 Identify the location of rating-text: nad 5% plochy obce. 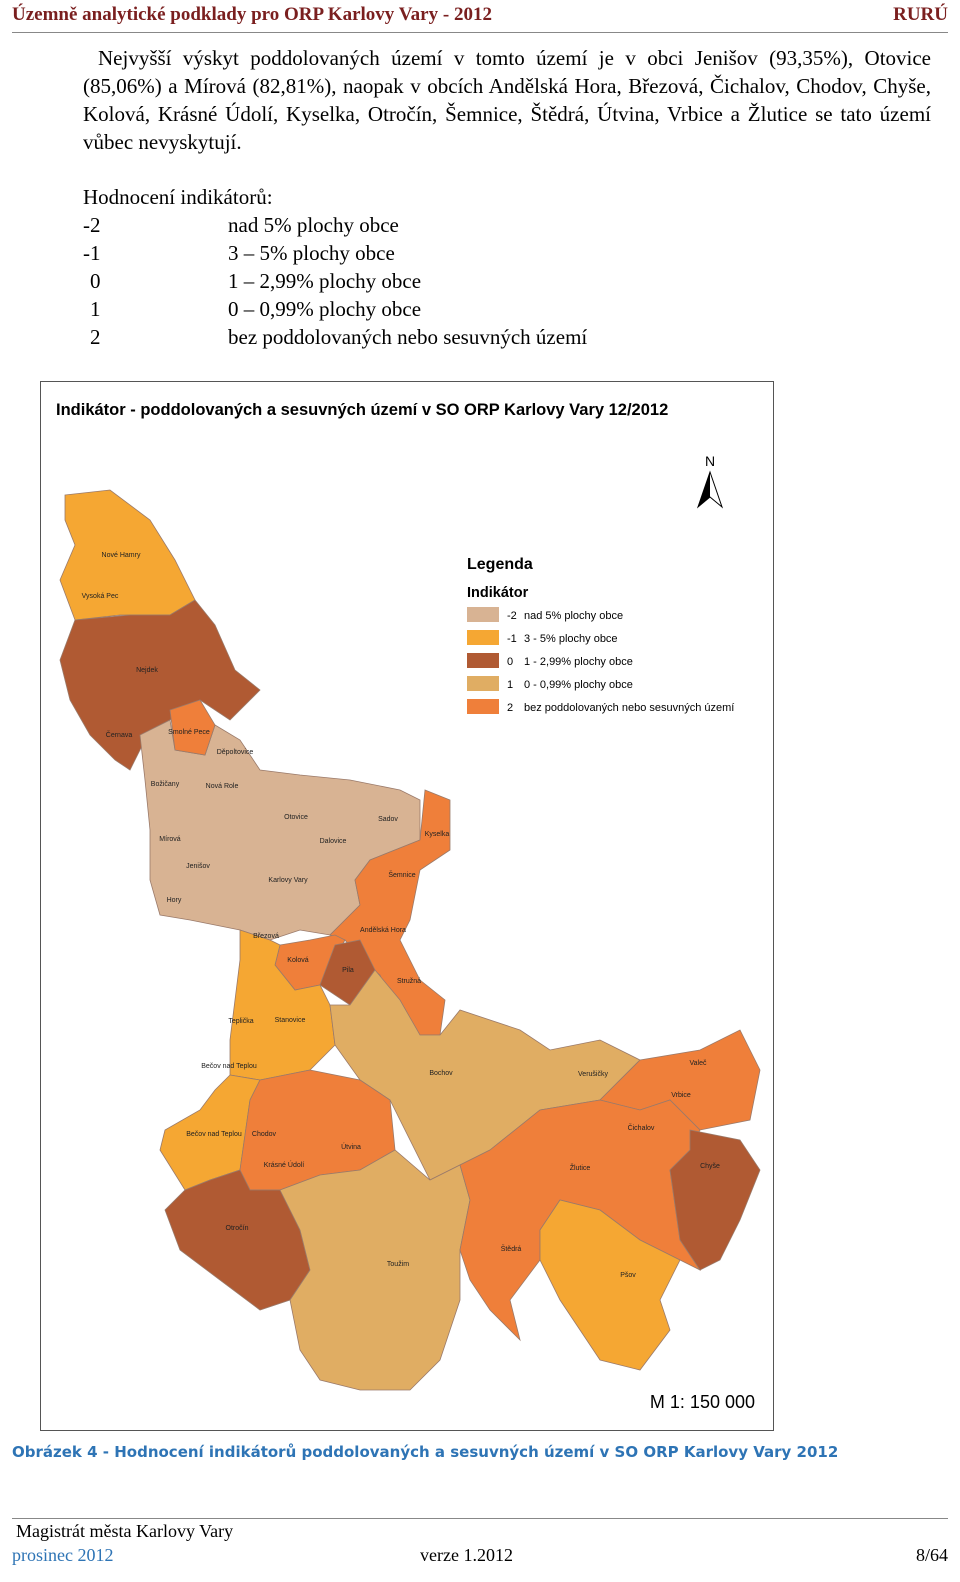
(313, 225).